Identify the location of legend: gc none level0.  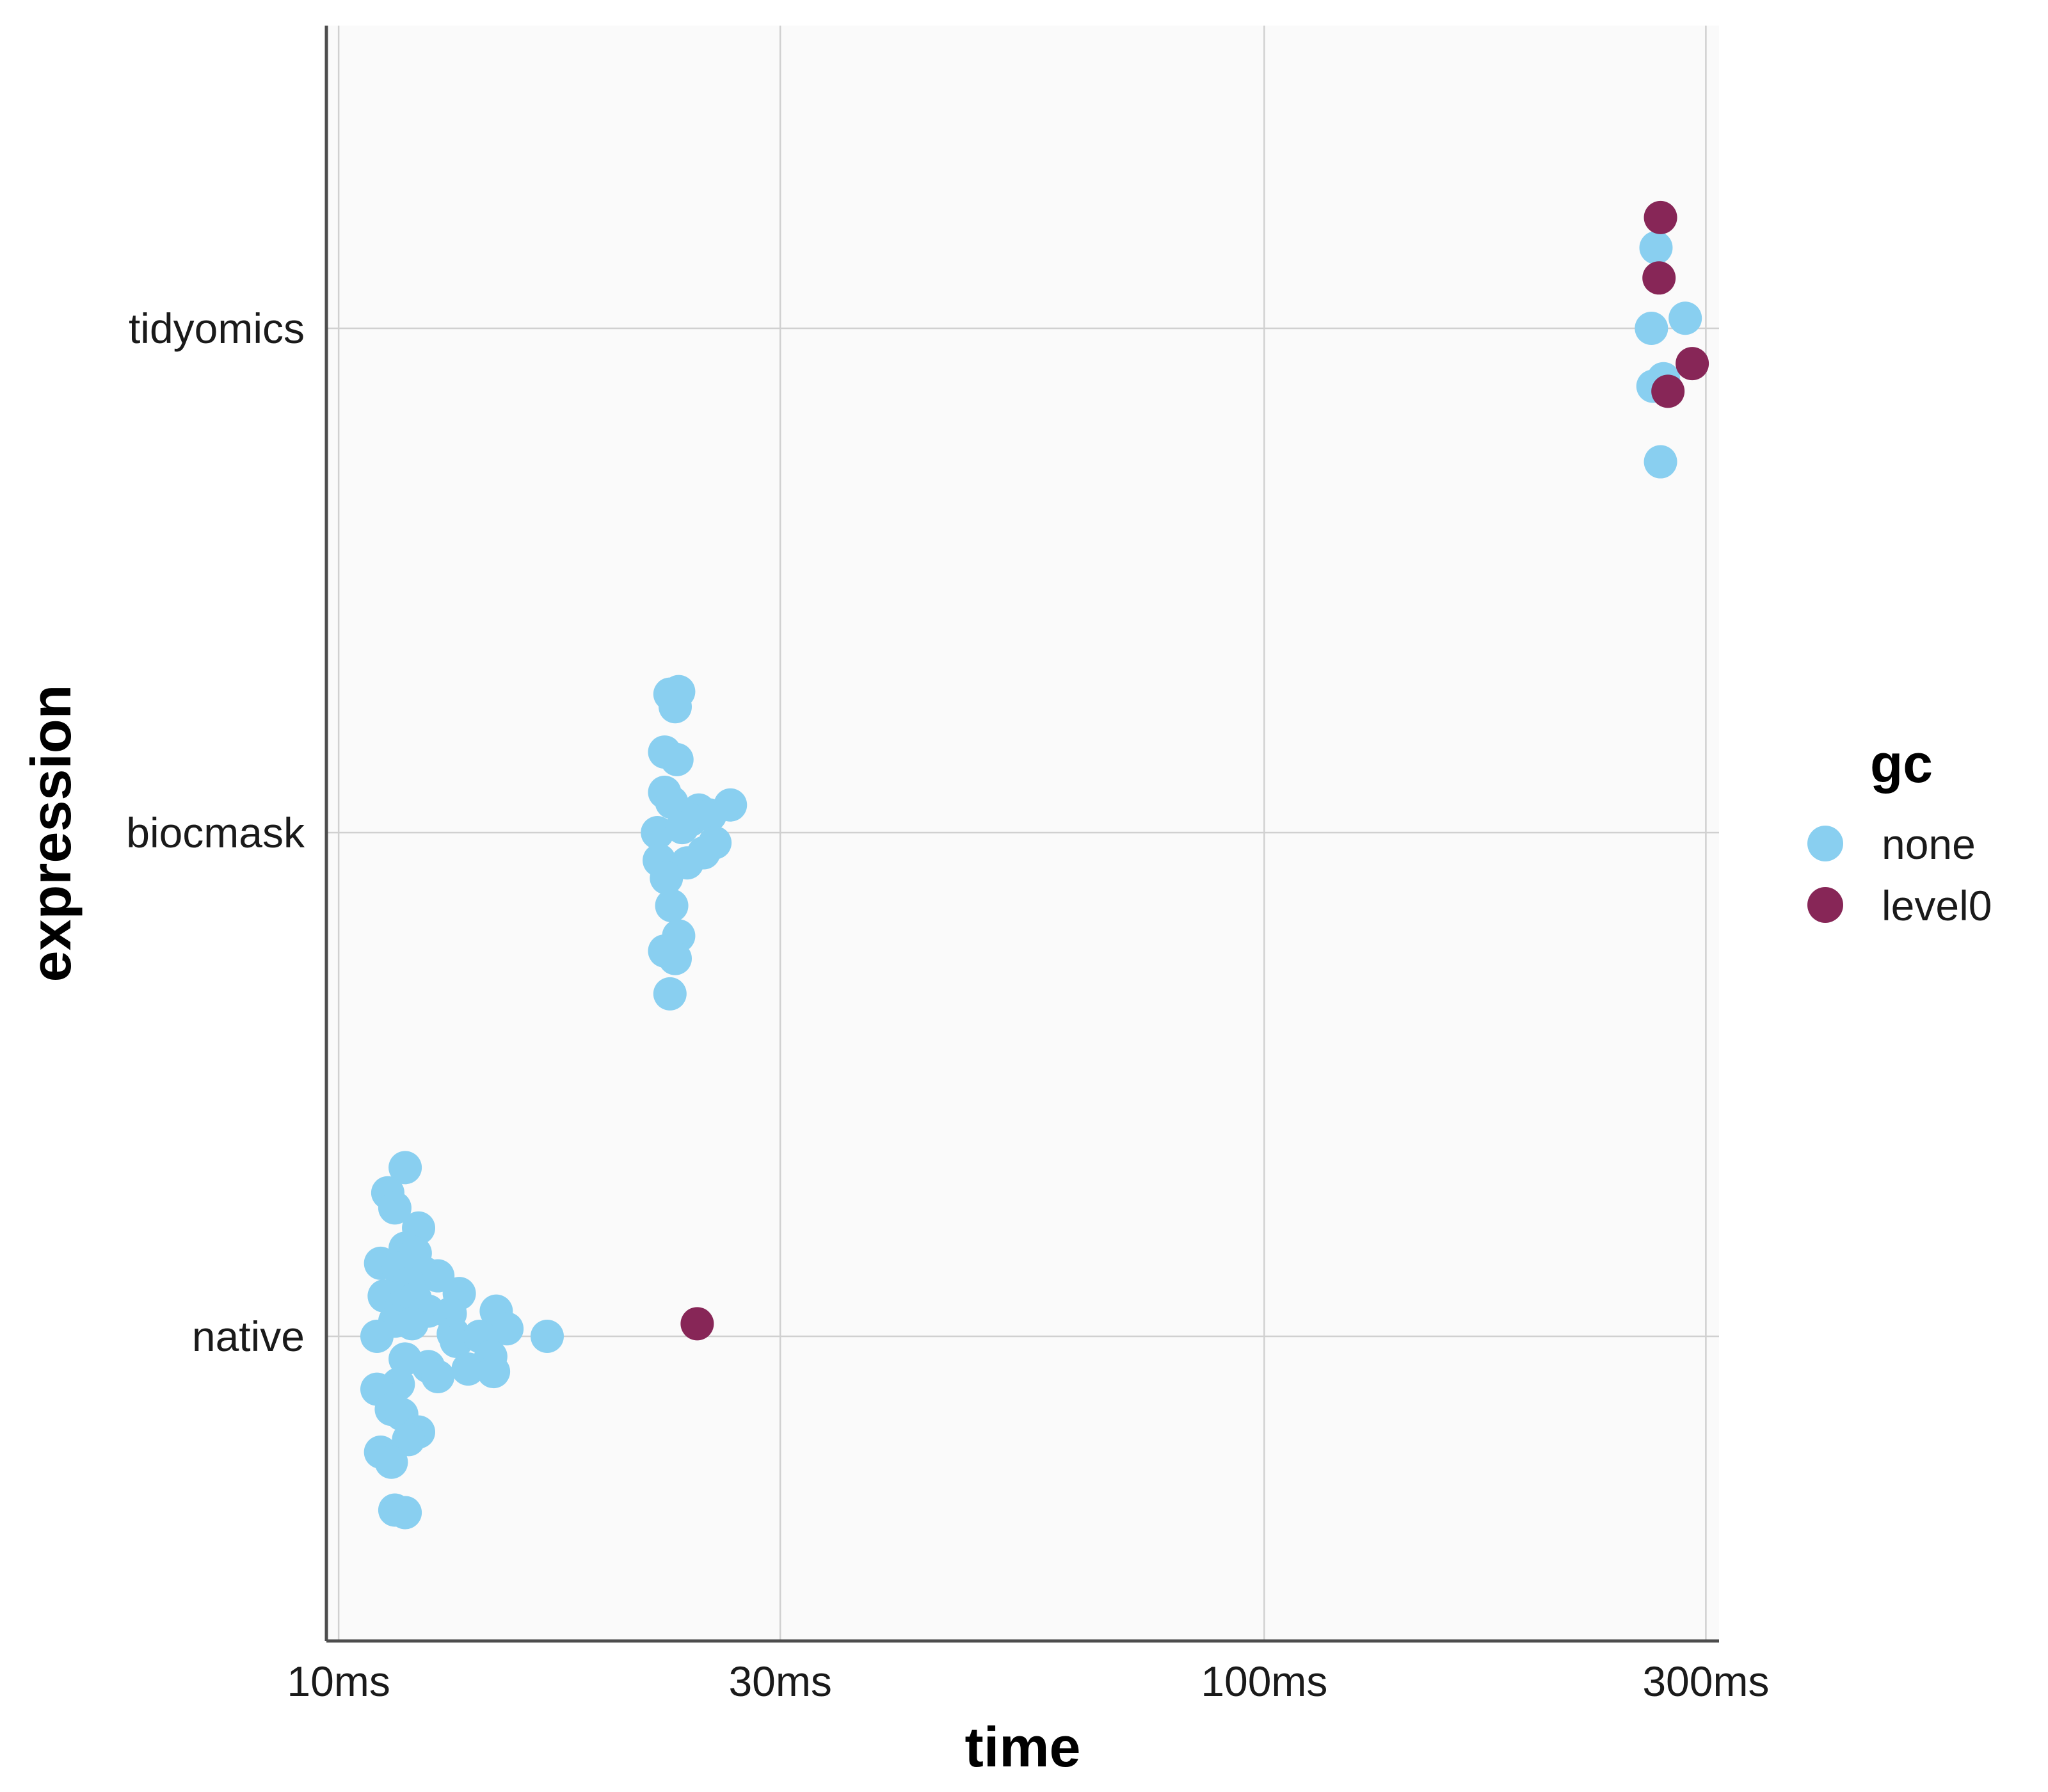
(1899, 831).